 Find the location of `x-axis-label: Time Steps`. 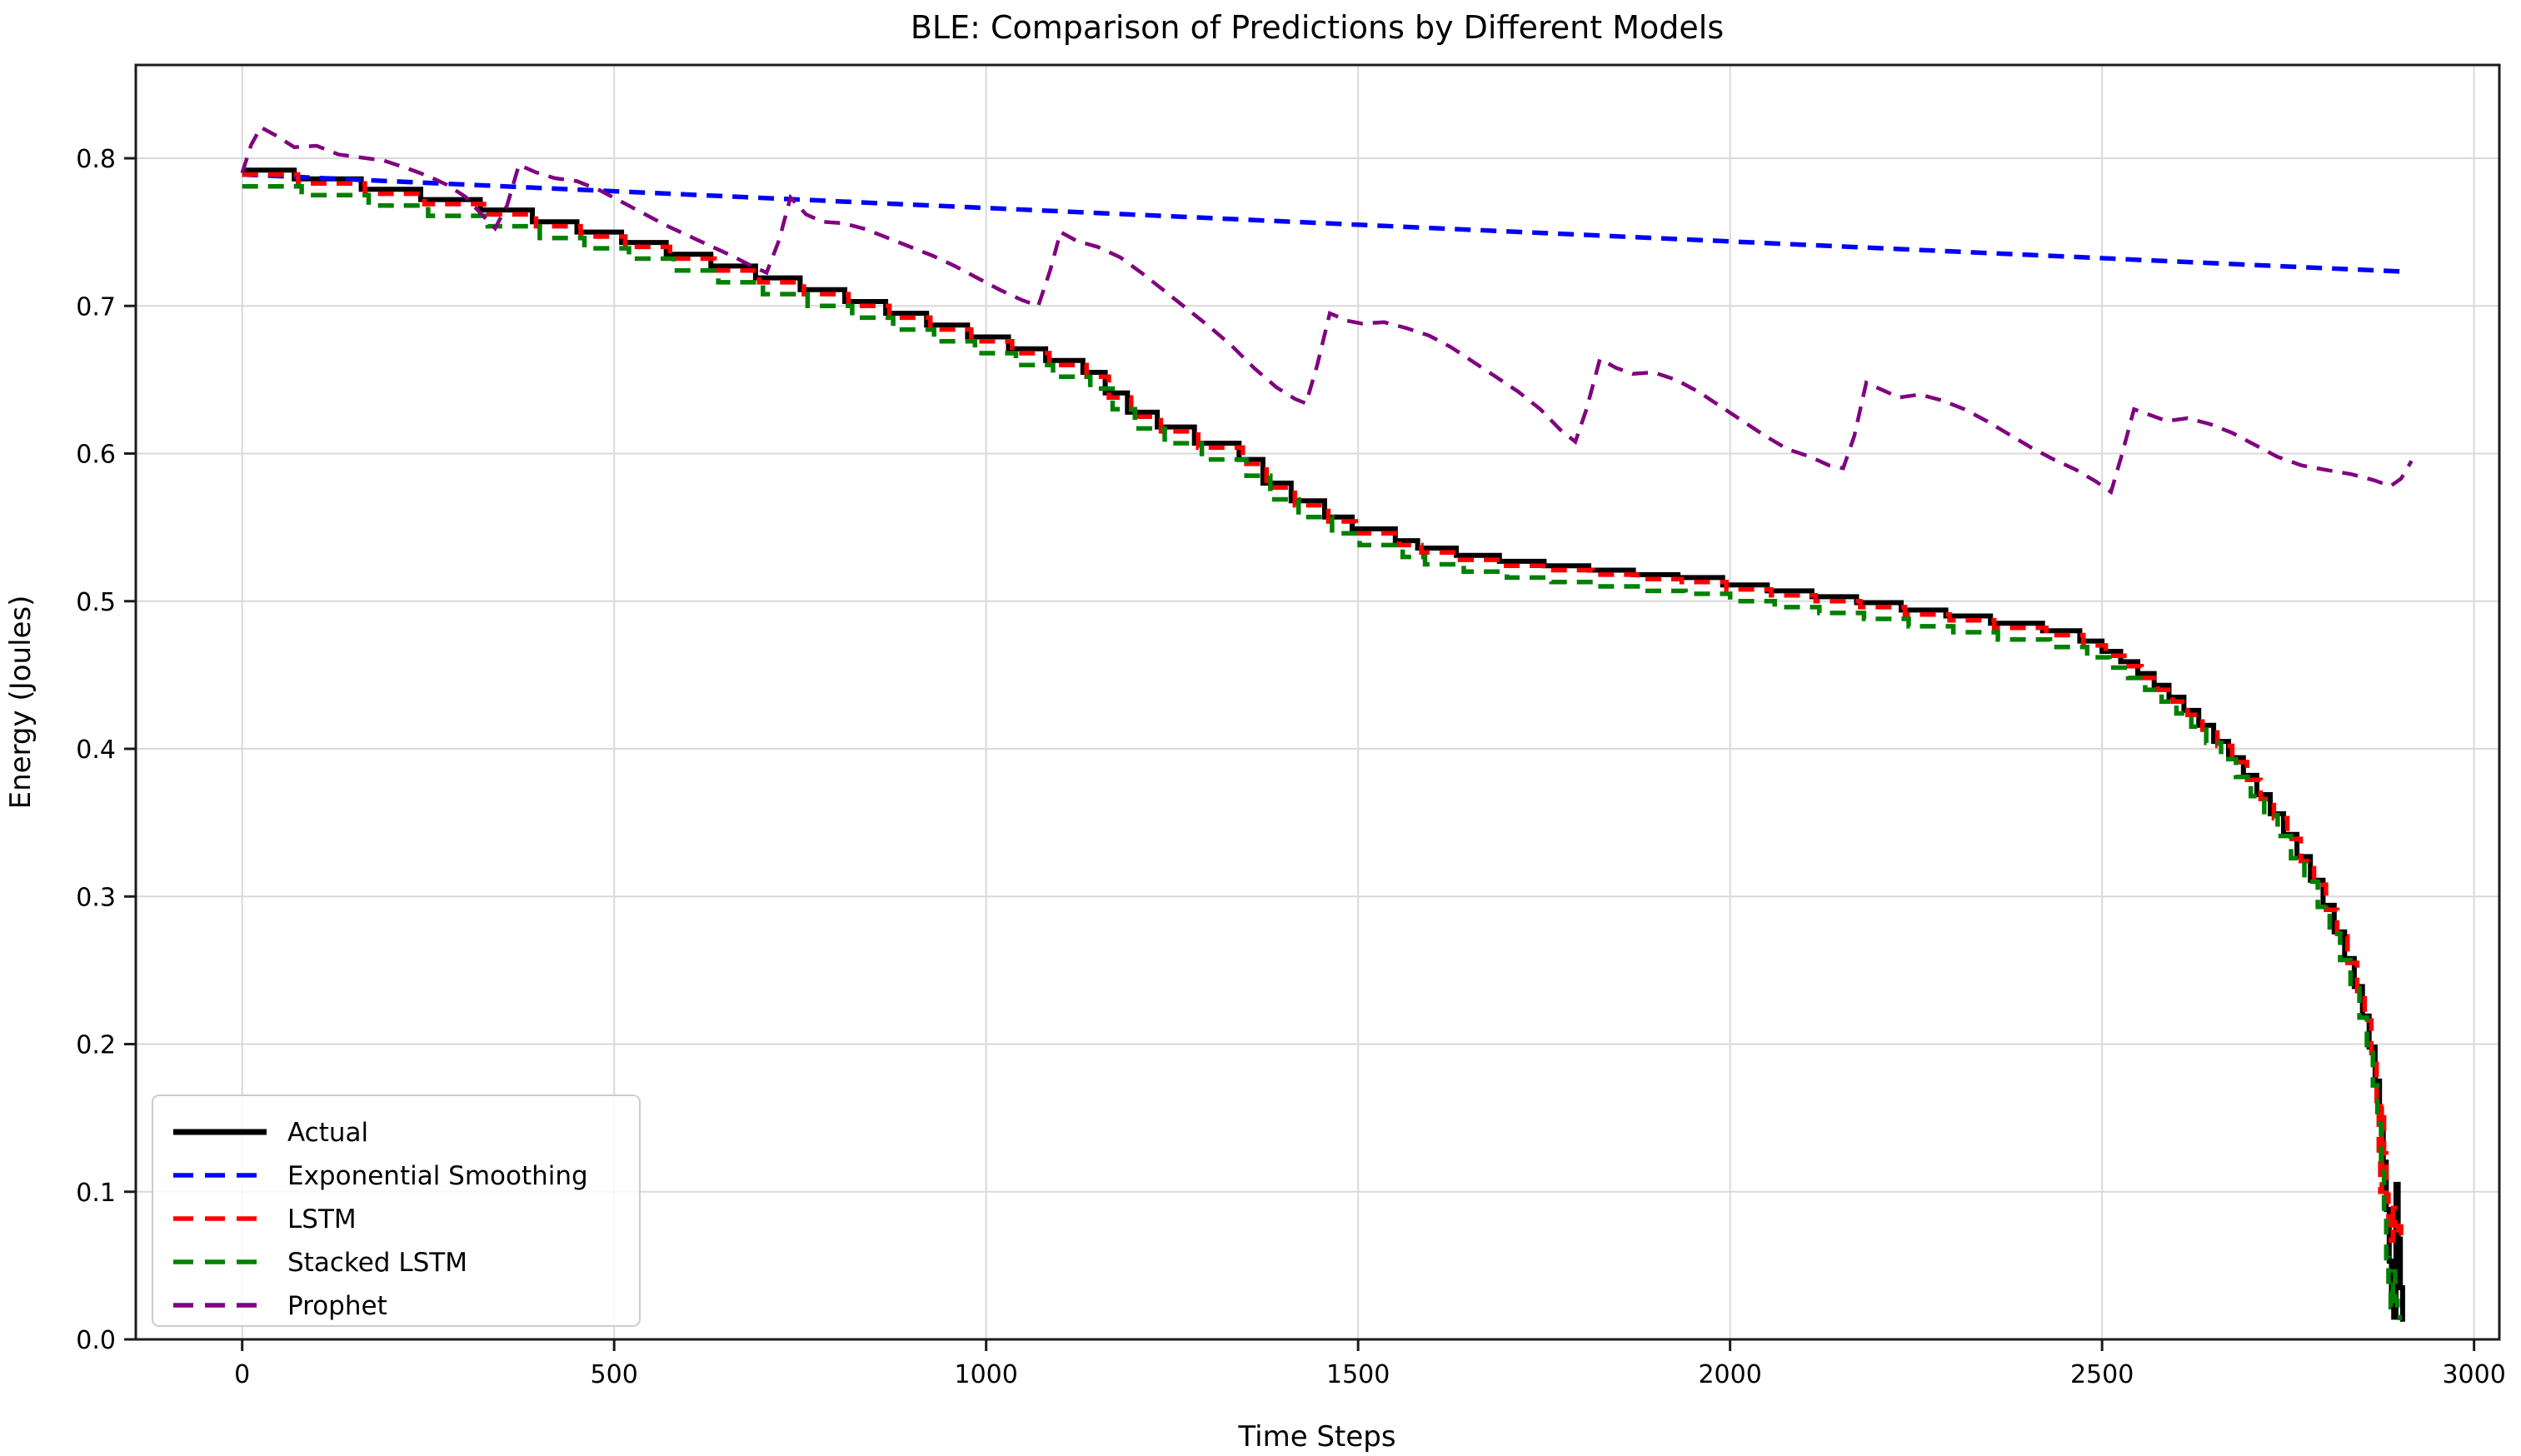

x-axis-label: Time Steps is located at coordinates (1316, 1437).